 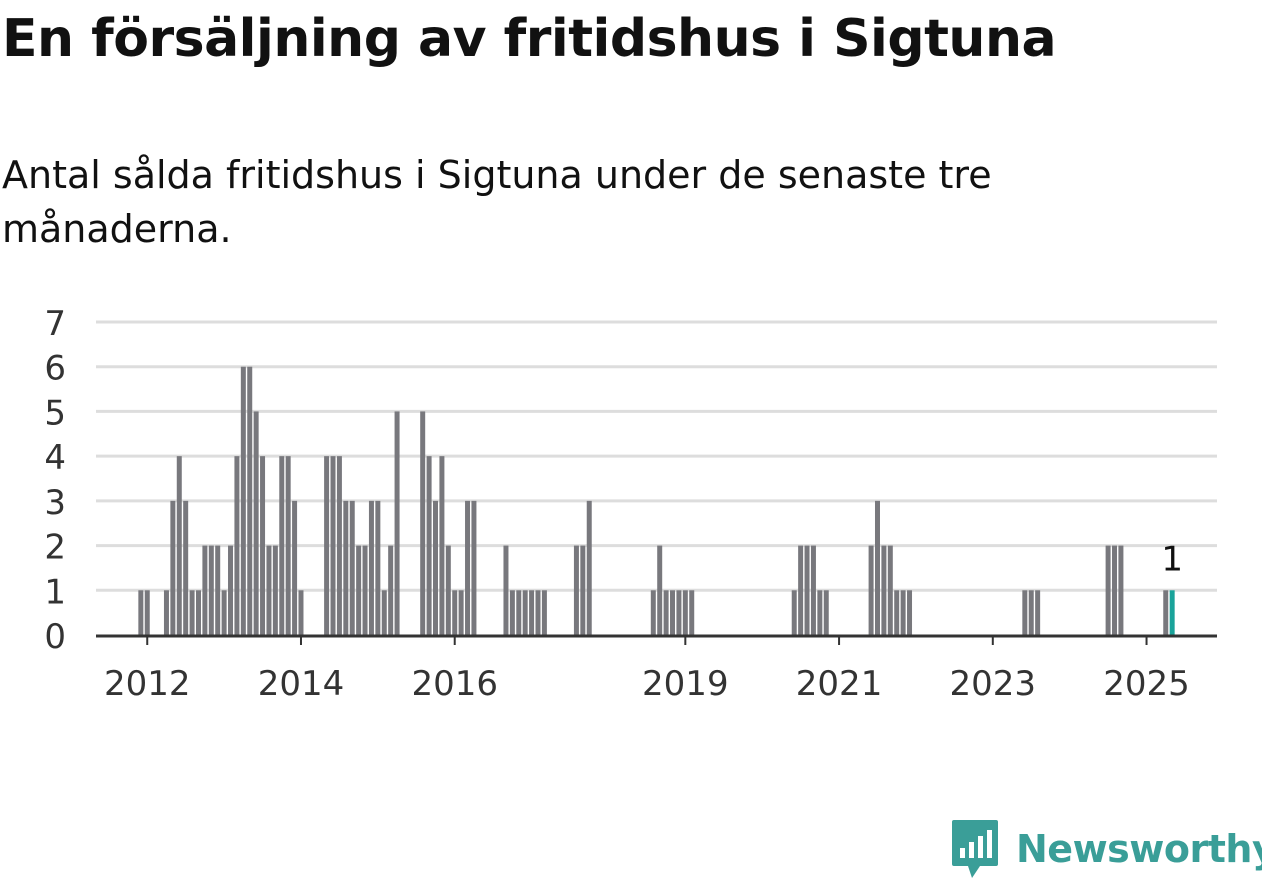 I want to click on y-tick-label: 1, so click(x=55, y=592).